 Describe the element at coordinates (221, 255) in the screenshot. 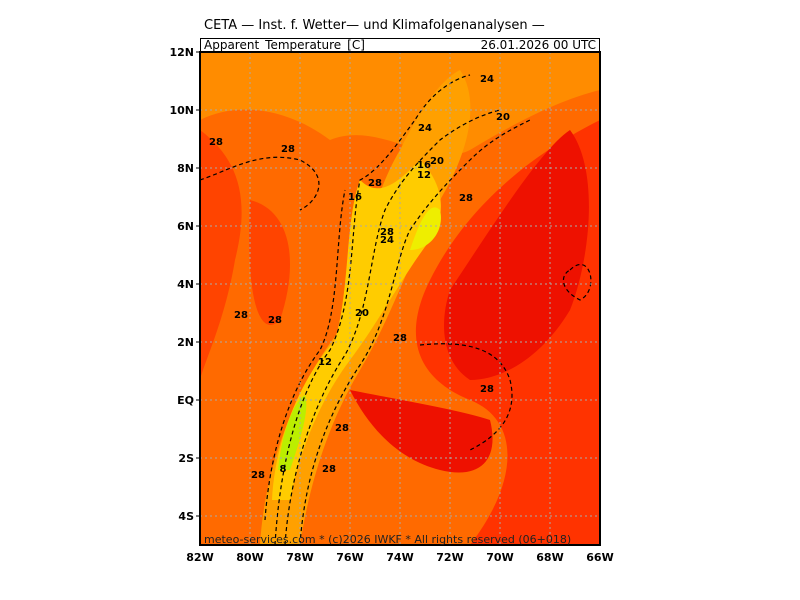

I see `field-hot-west` at that location.